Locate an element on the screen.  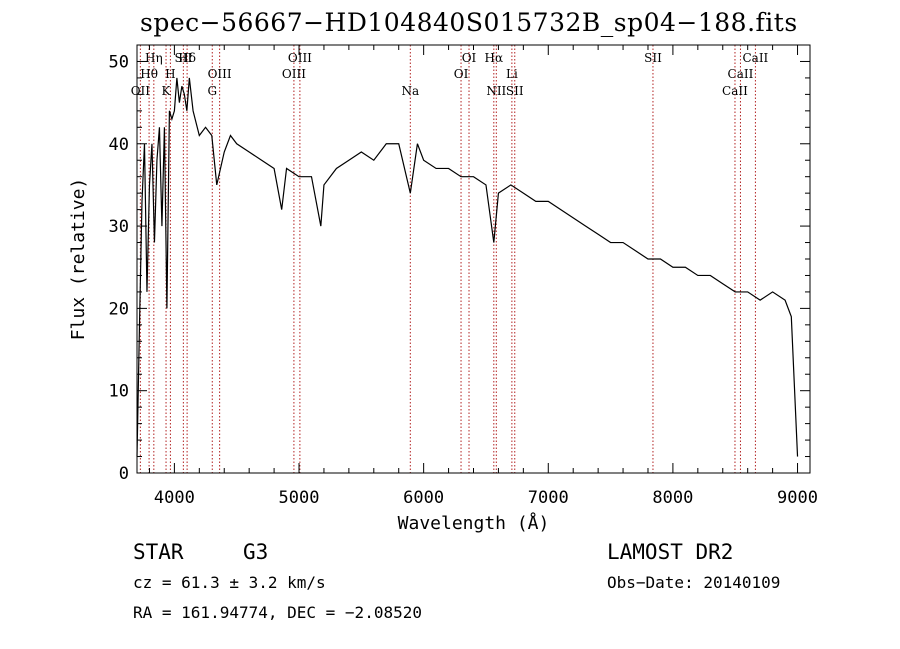
line-marker-label: G is located at coordinates (212, 91).